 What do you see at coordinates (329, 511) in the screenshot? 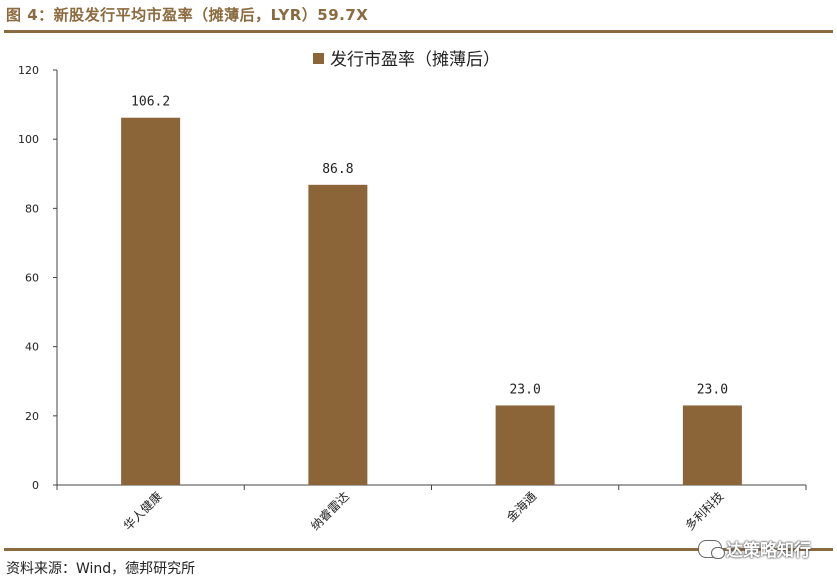
I see `category-label: 纳睿雷达` at bounding box center [329, 511].